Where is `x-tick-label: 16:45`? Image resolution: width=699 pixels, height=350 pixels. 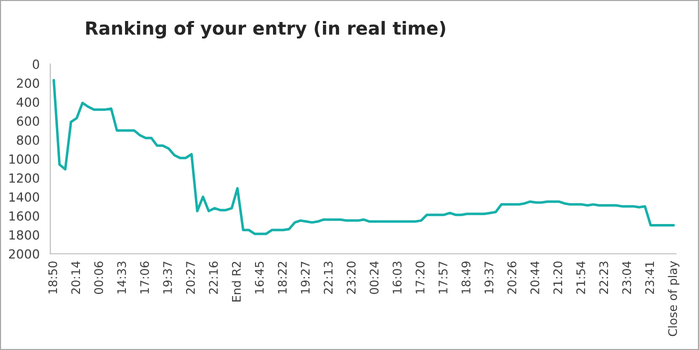 x-tick-label: 16:45 is located at coordinates (259, 278).